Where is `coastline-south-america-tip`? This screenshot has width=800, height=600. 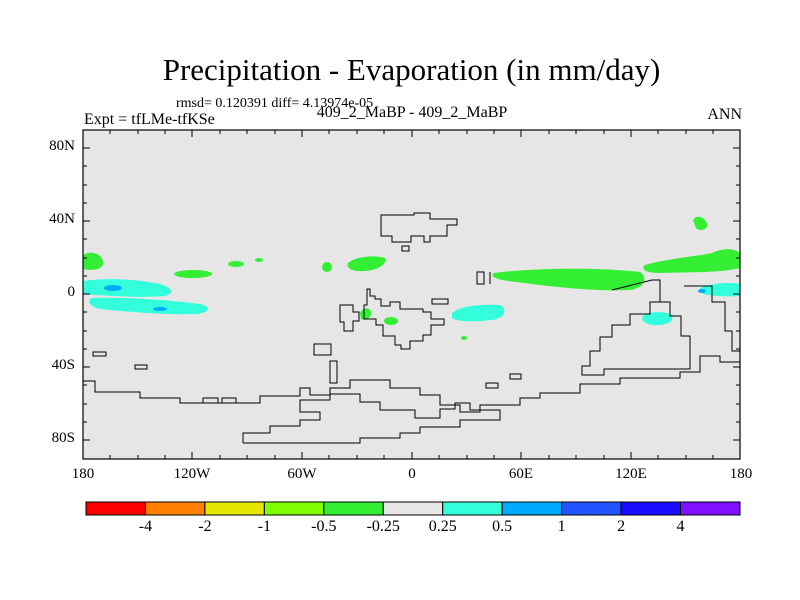 coastline-south-america-tip is located at coordinates (322, 349).